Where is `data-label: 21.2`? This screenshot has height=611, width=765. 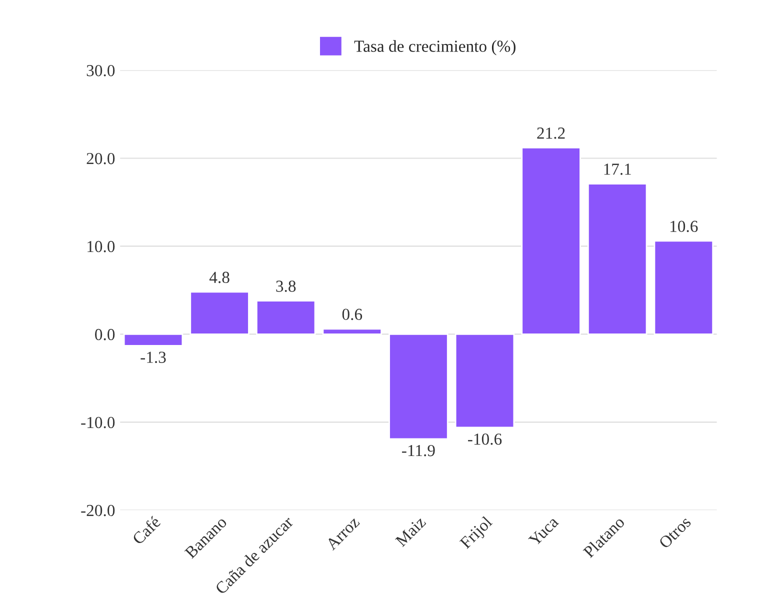 data-label: 21.2 is located at coordinates (551, 133).